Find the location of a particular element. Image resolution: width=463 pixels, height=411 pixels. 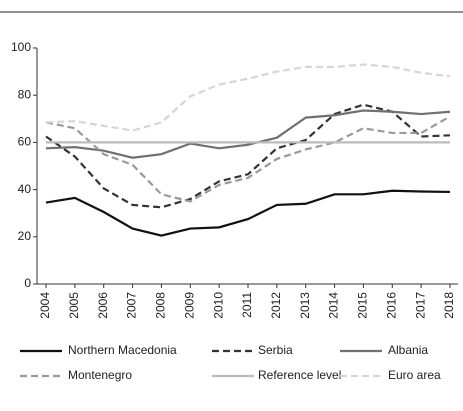

x-tick-label: 2011 is located at coordinates (247, 305).